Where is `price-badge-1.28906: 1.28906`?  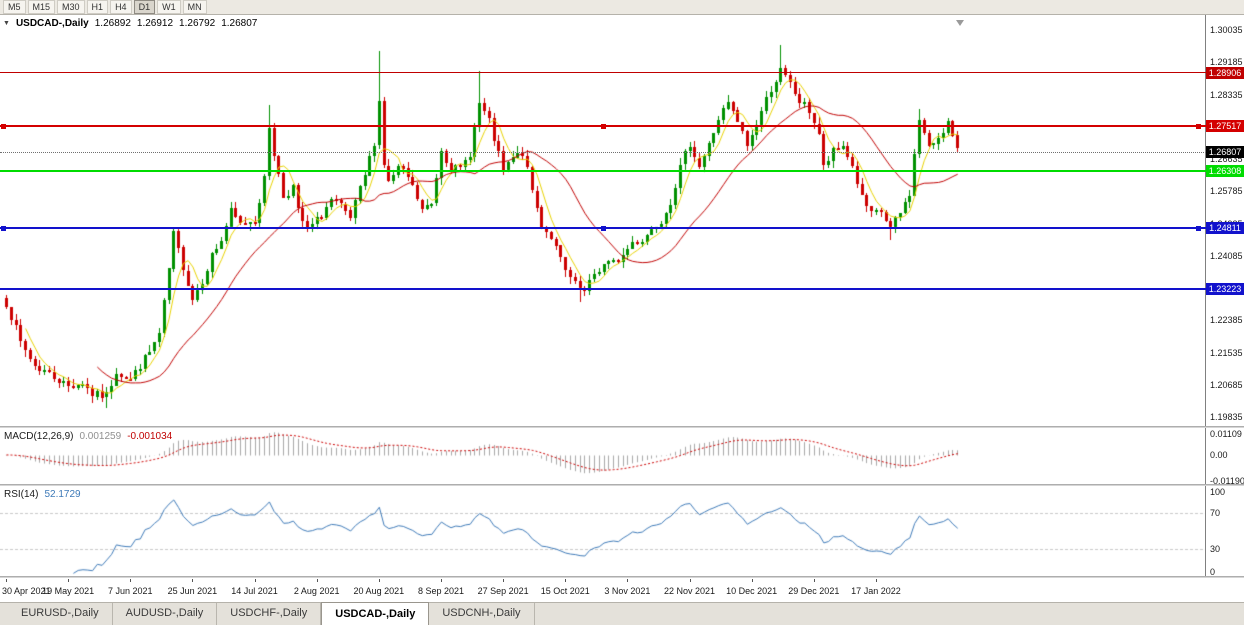
price-badge-1.28906: 1.28906 is located at coordinates (1225, 73).